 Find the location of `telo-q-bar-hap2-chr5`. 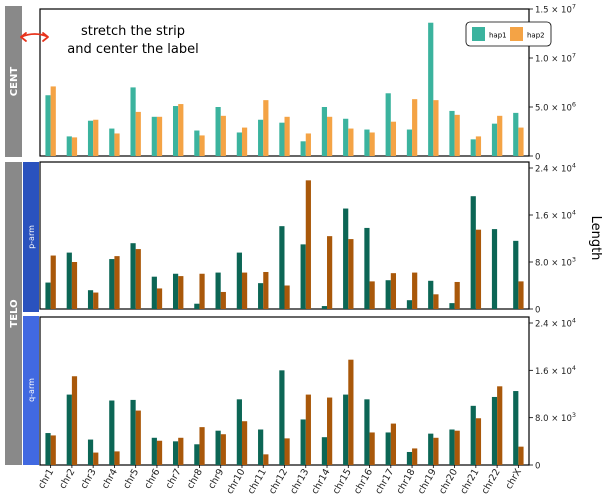

telo-q-bar-hap2-chr5 is located at coordinates (138, 437).